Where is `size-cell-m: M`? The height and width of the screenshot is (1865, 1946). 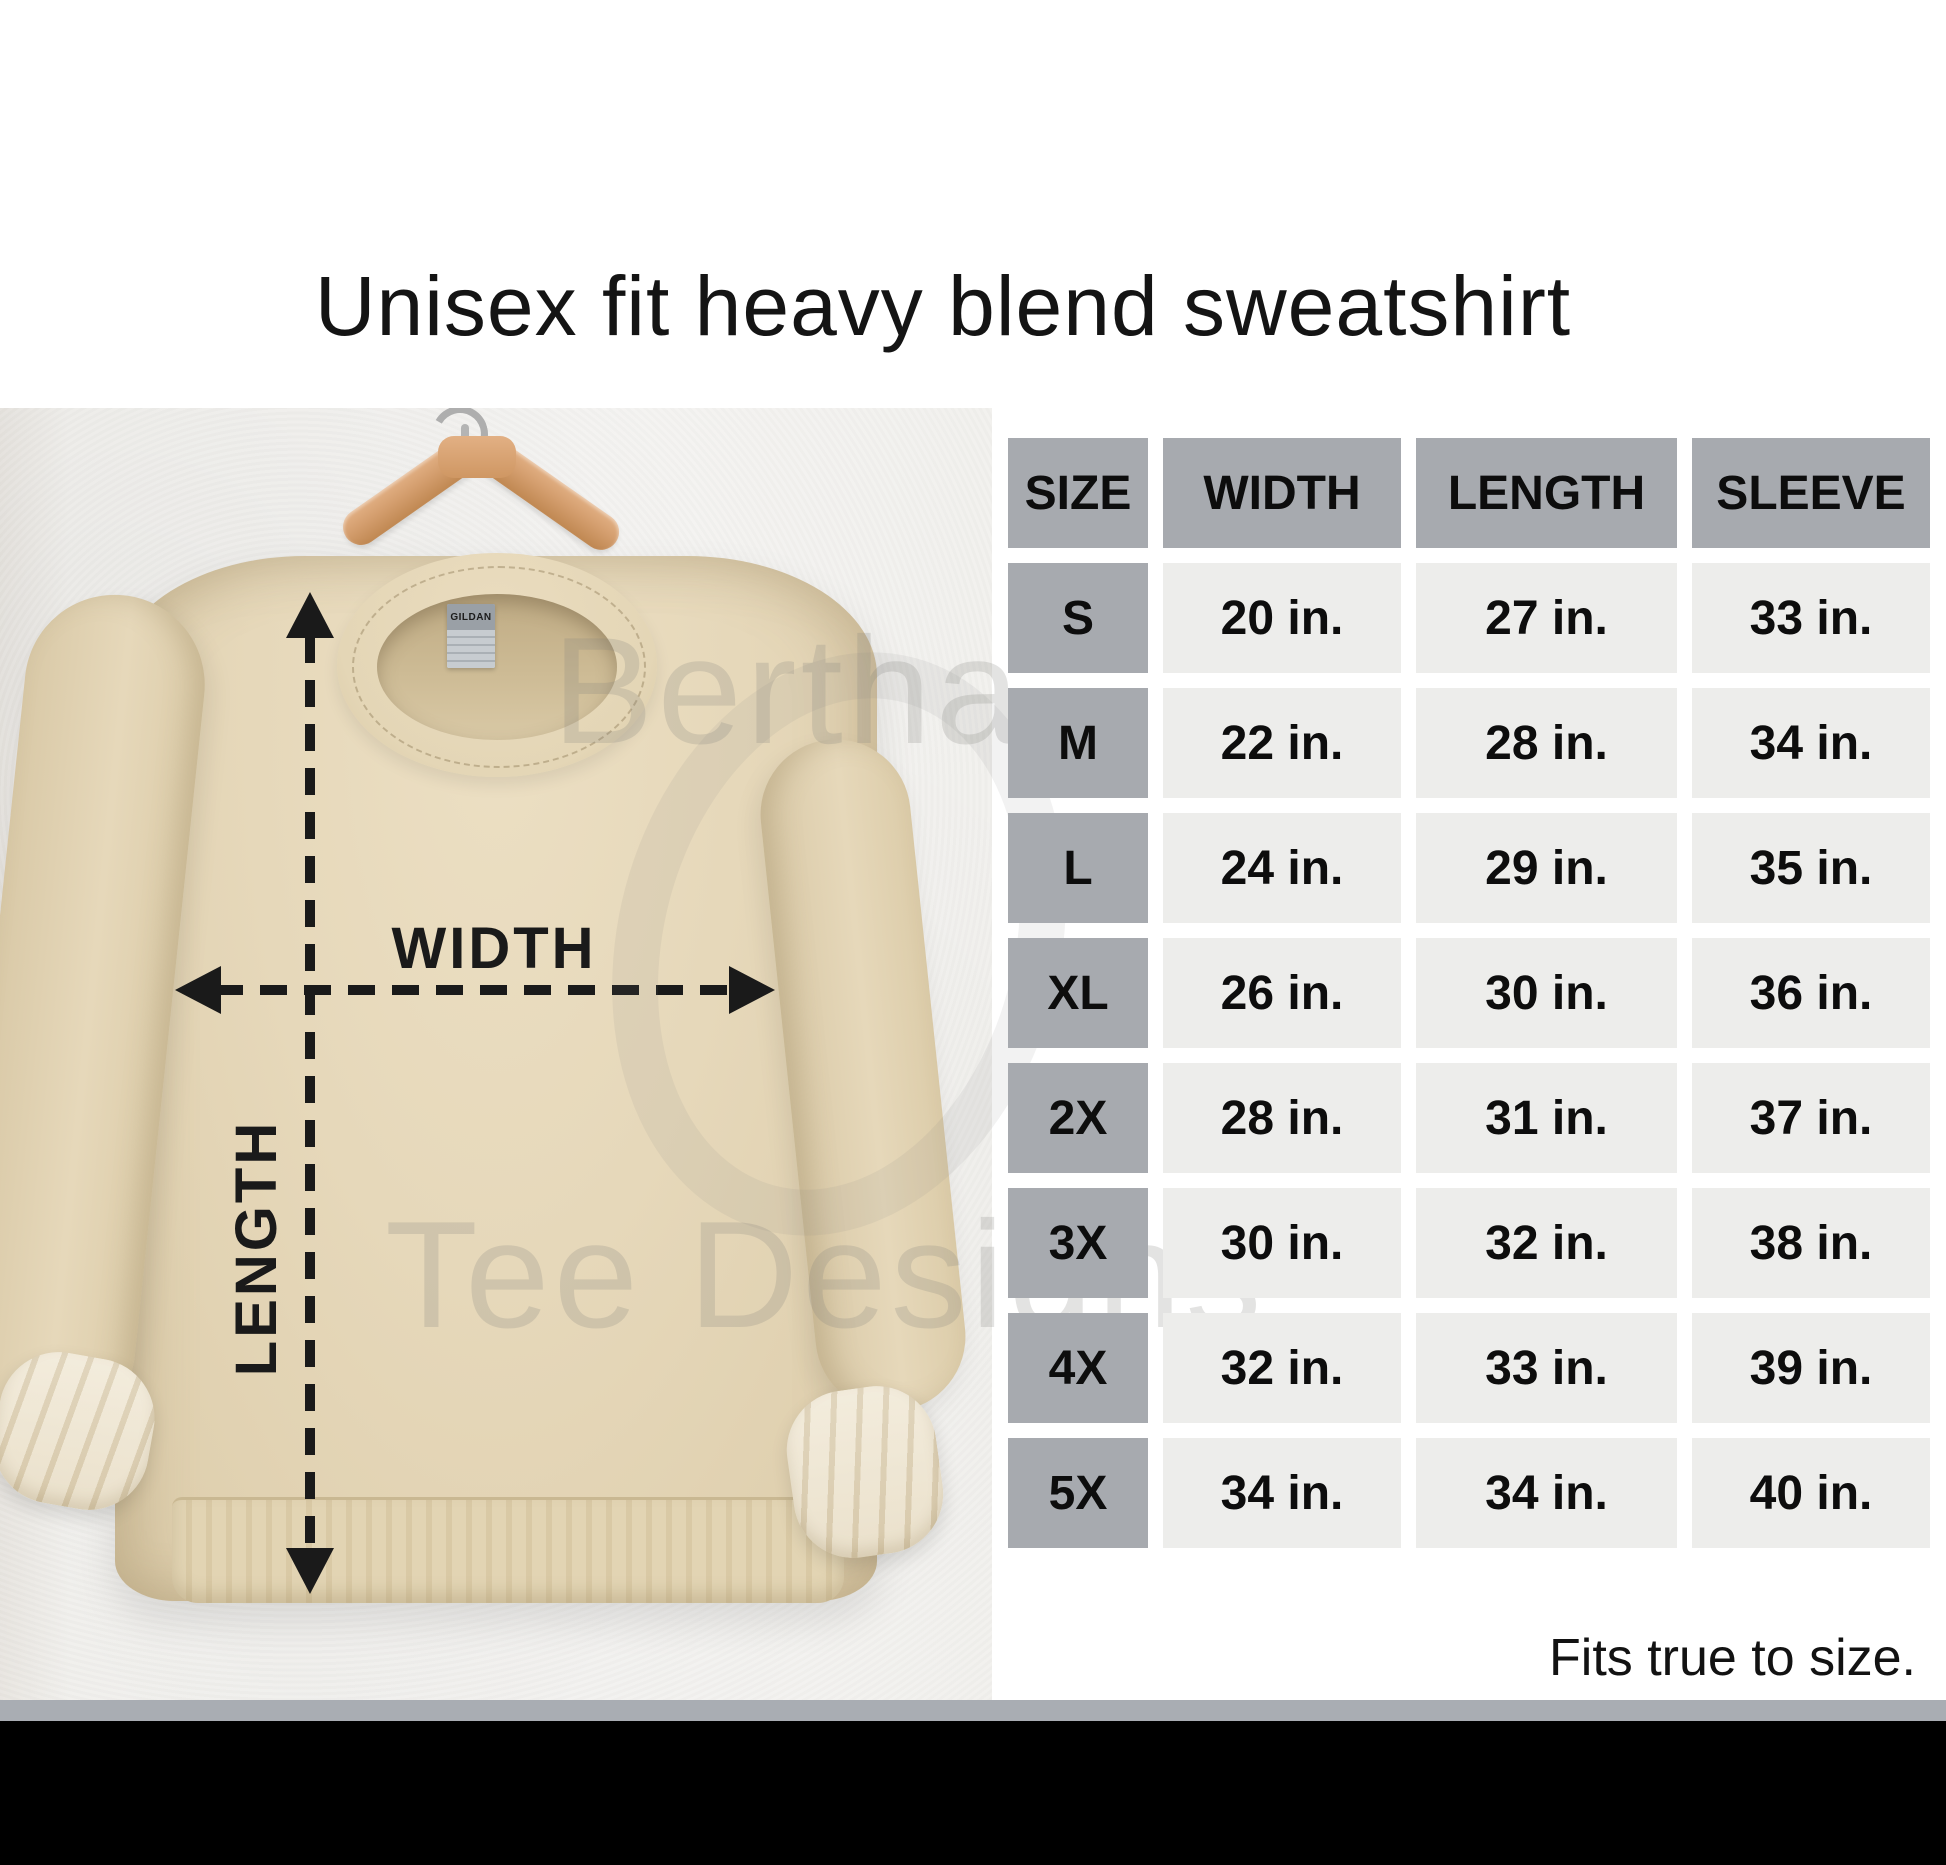
size-cell-m: M is located at coordinates (1078, 743).